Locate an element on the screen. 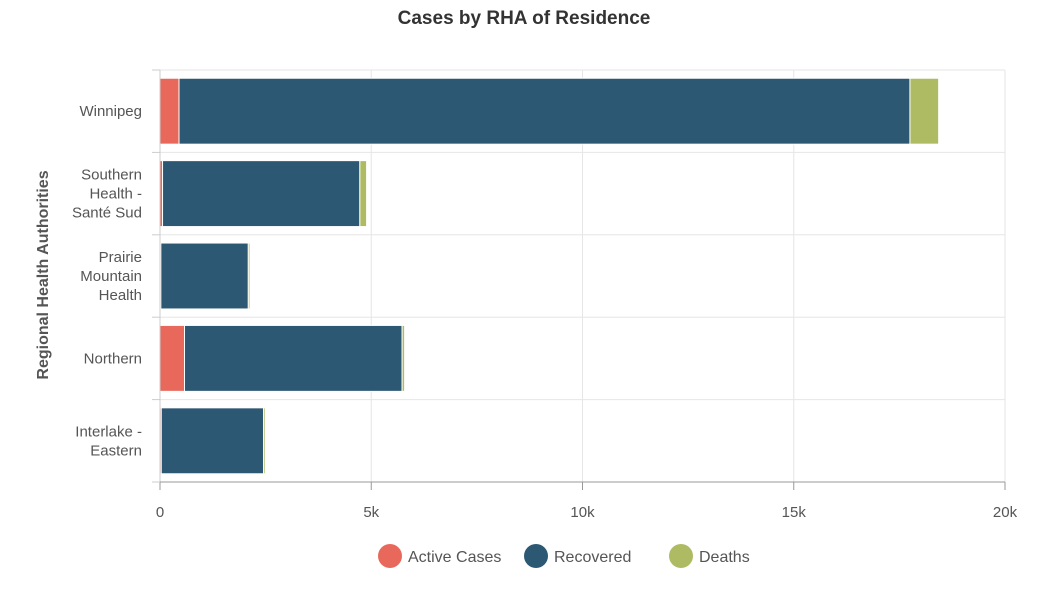  legend-item-deaths: Deaths is located at coordinates (709, 556).